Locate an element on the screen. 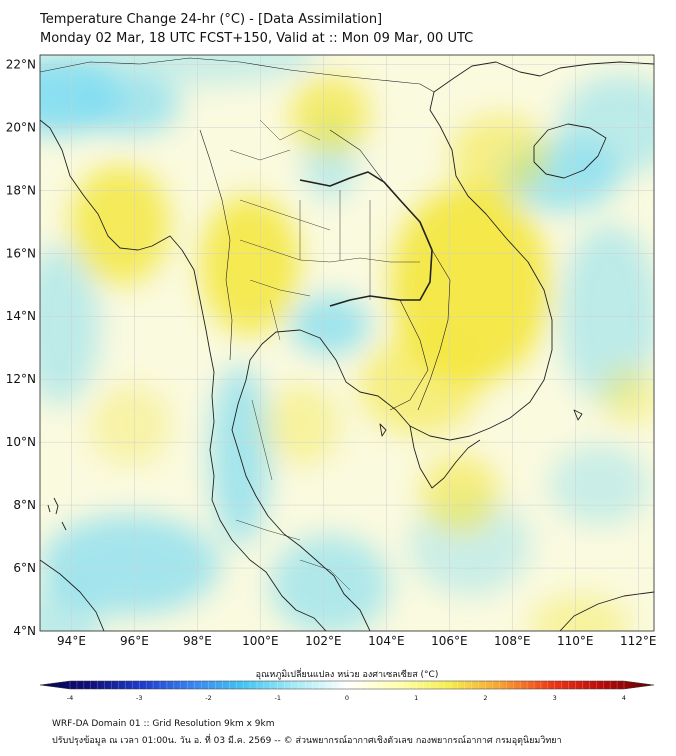 This screenshot has width=676, height=756. colorbar-segments is located at coordinates (347, 685).